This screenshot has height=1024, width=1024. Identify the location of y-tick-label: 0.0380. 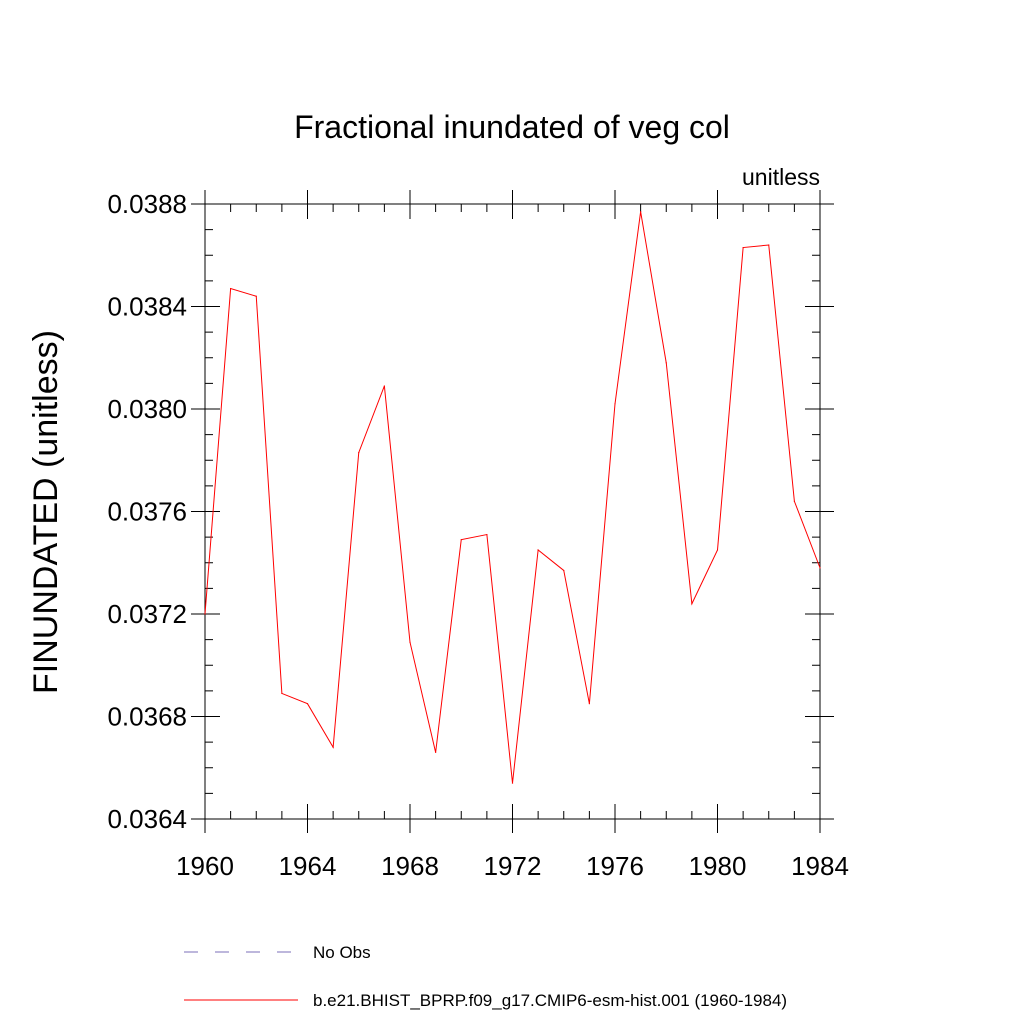
(147, 409).